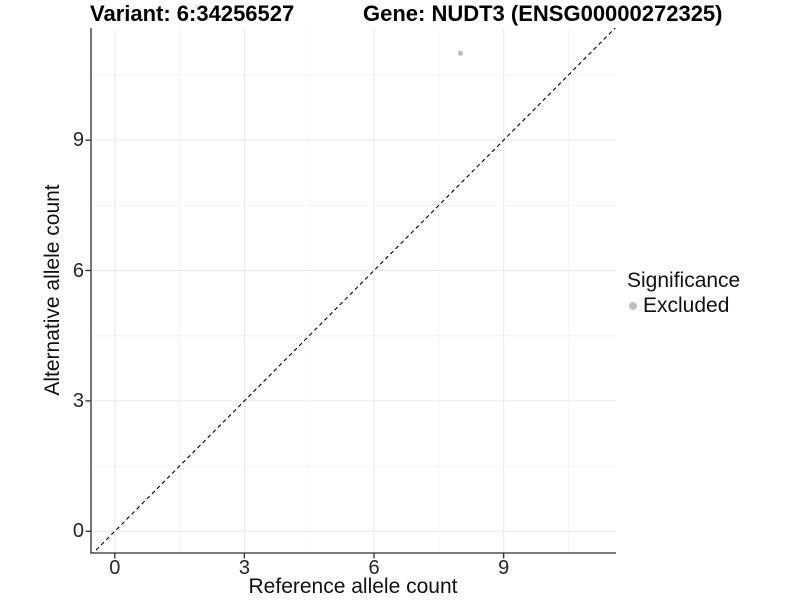 This screenshot has width=800, height=600. I want to click on y-tick-label: 0, so click(78, 531).